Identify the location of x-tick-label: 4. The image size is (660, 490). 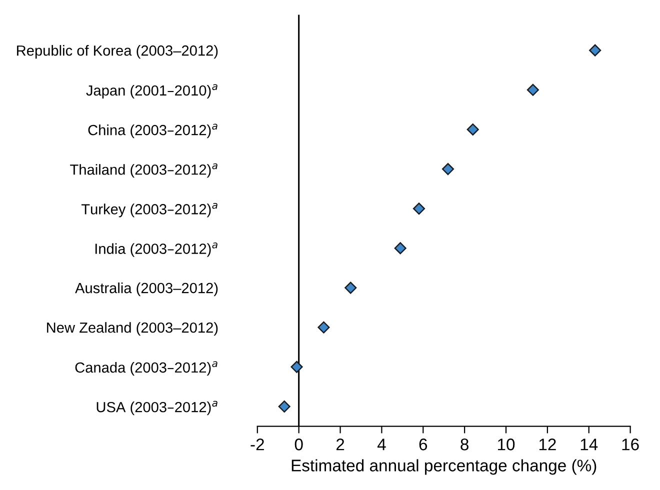
(381, 444).